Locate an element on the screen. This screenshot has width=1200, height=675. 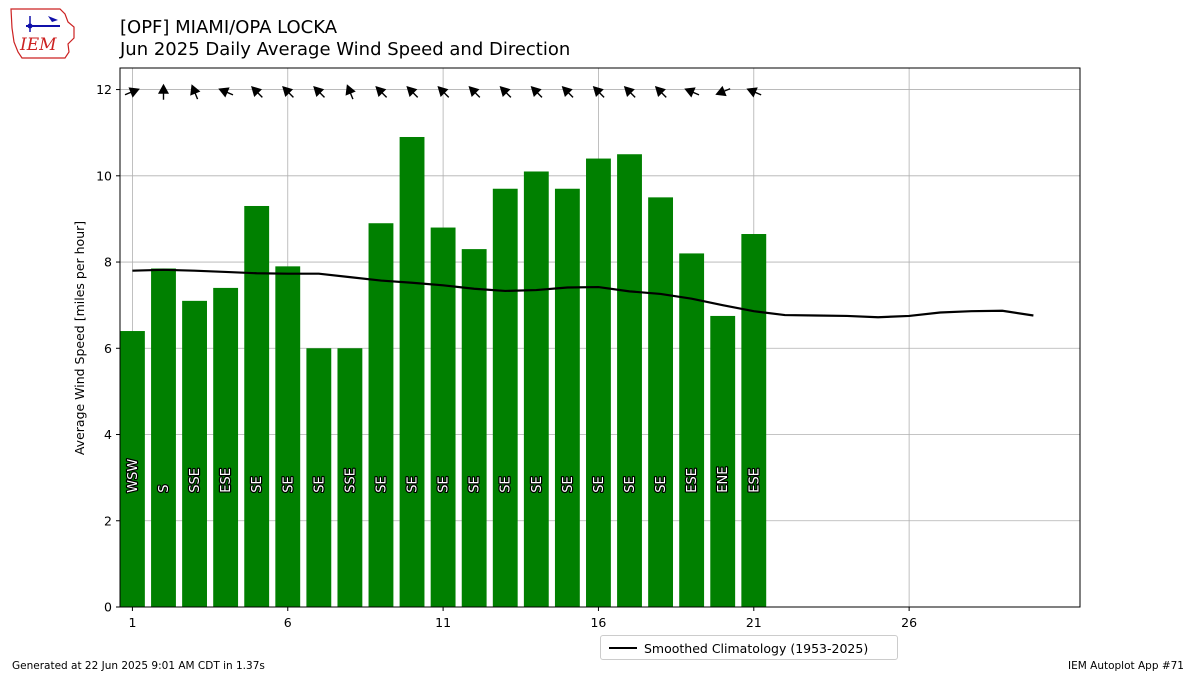
y-tick-label: 10 is located at coordinates (104, 175).